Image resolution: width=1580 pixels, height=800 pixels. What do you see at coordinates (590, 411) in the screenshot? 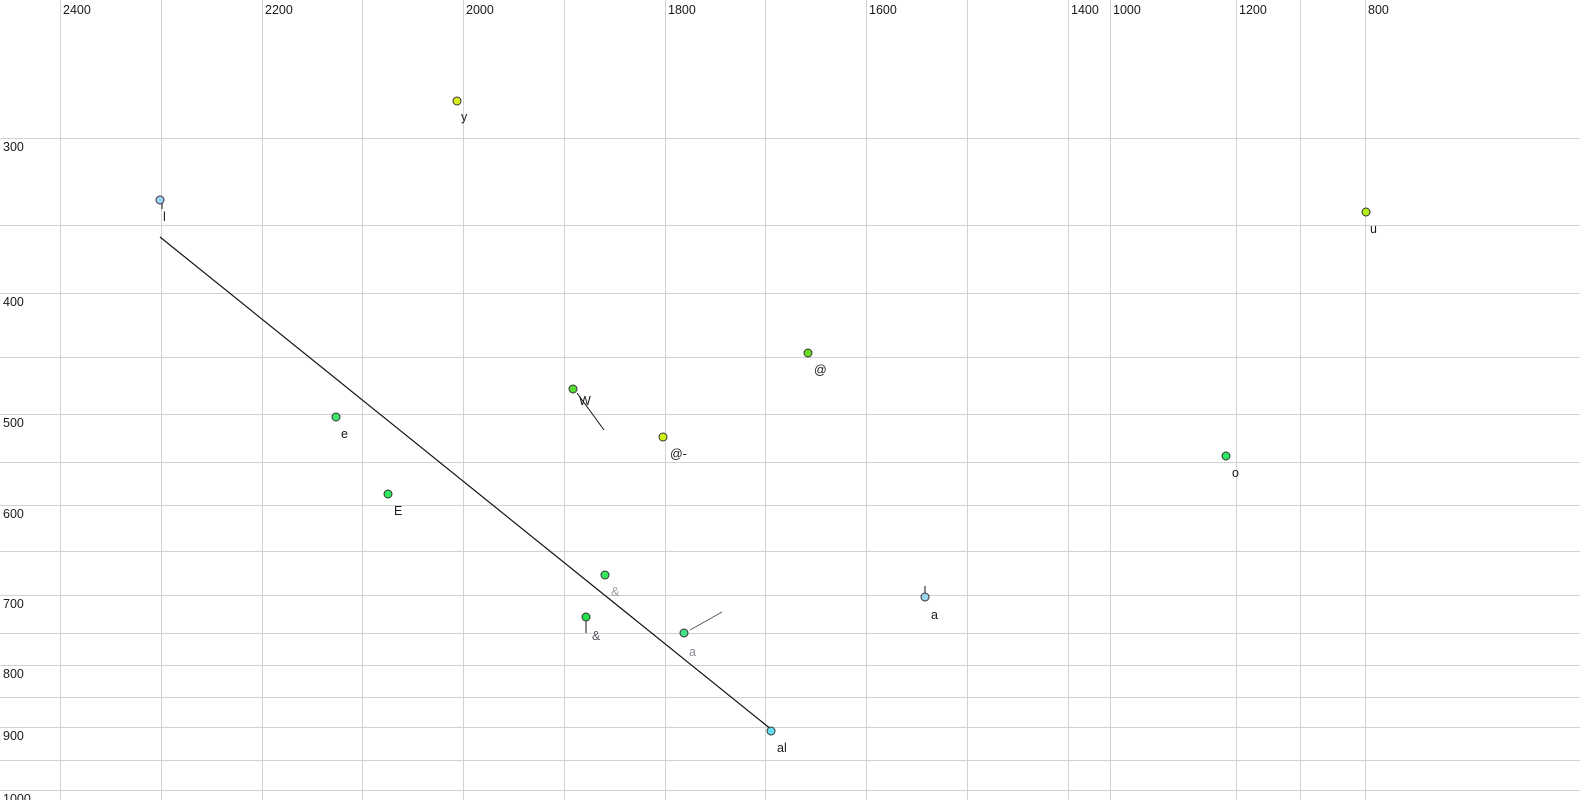
I see `w-tick-line` at bounding box center [590, 411].